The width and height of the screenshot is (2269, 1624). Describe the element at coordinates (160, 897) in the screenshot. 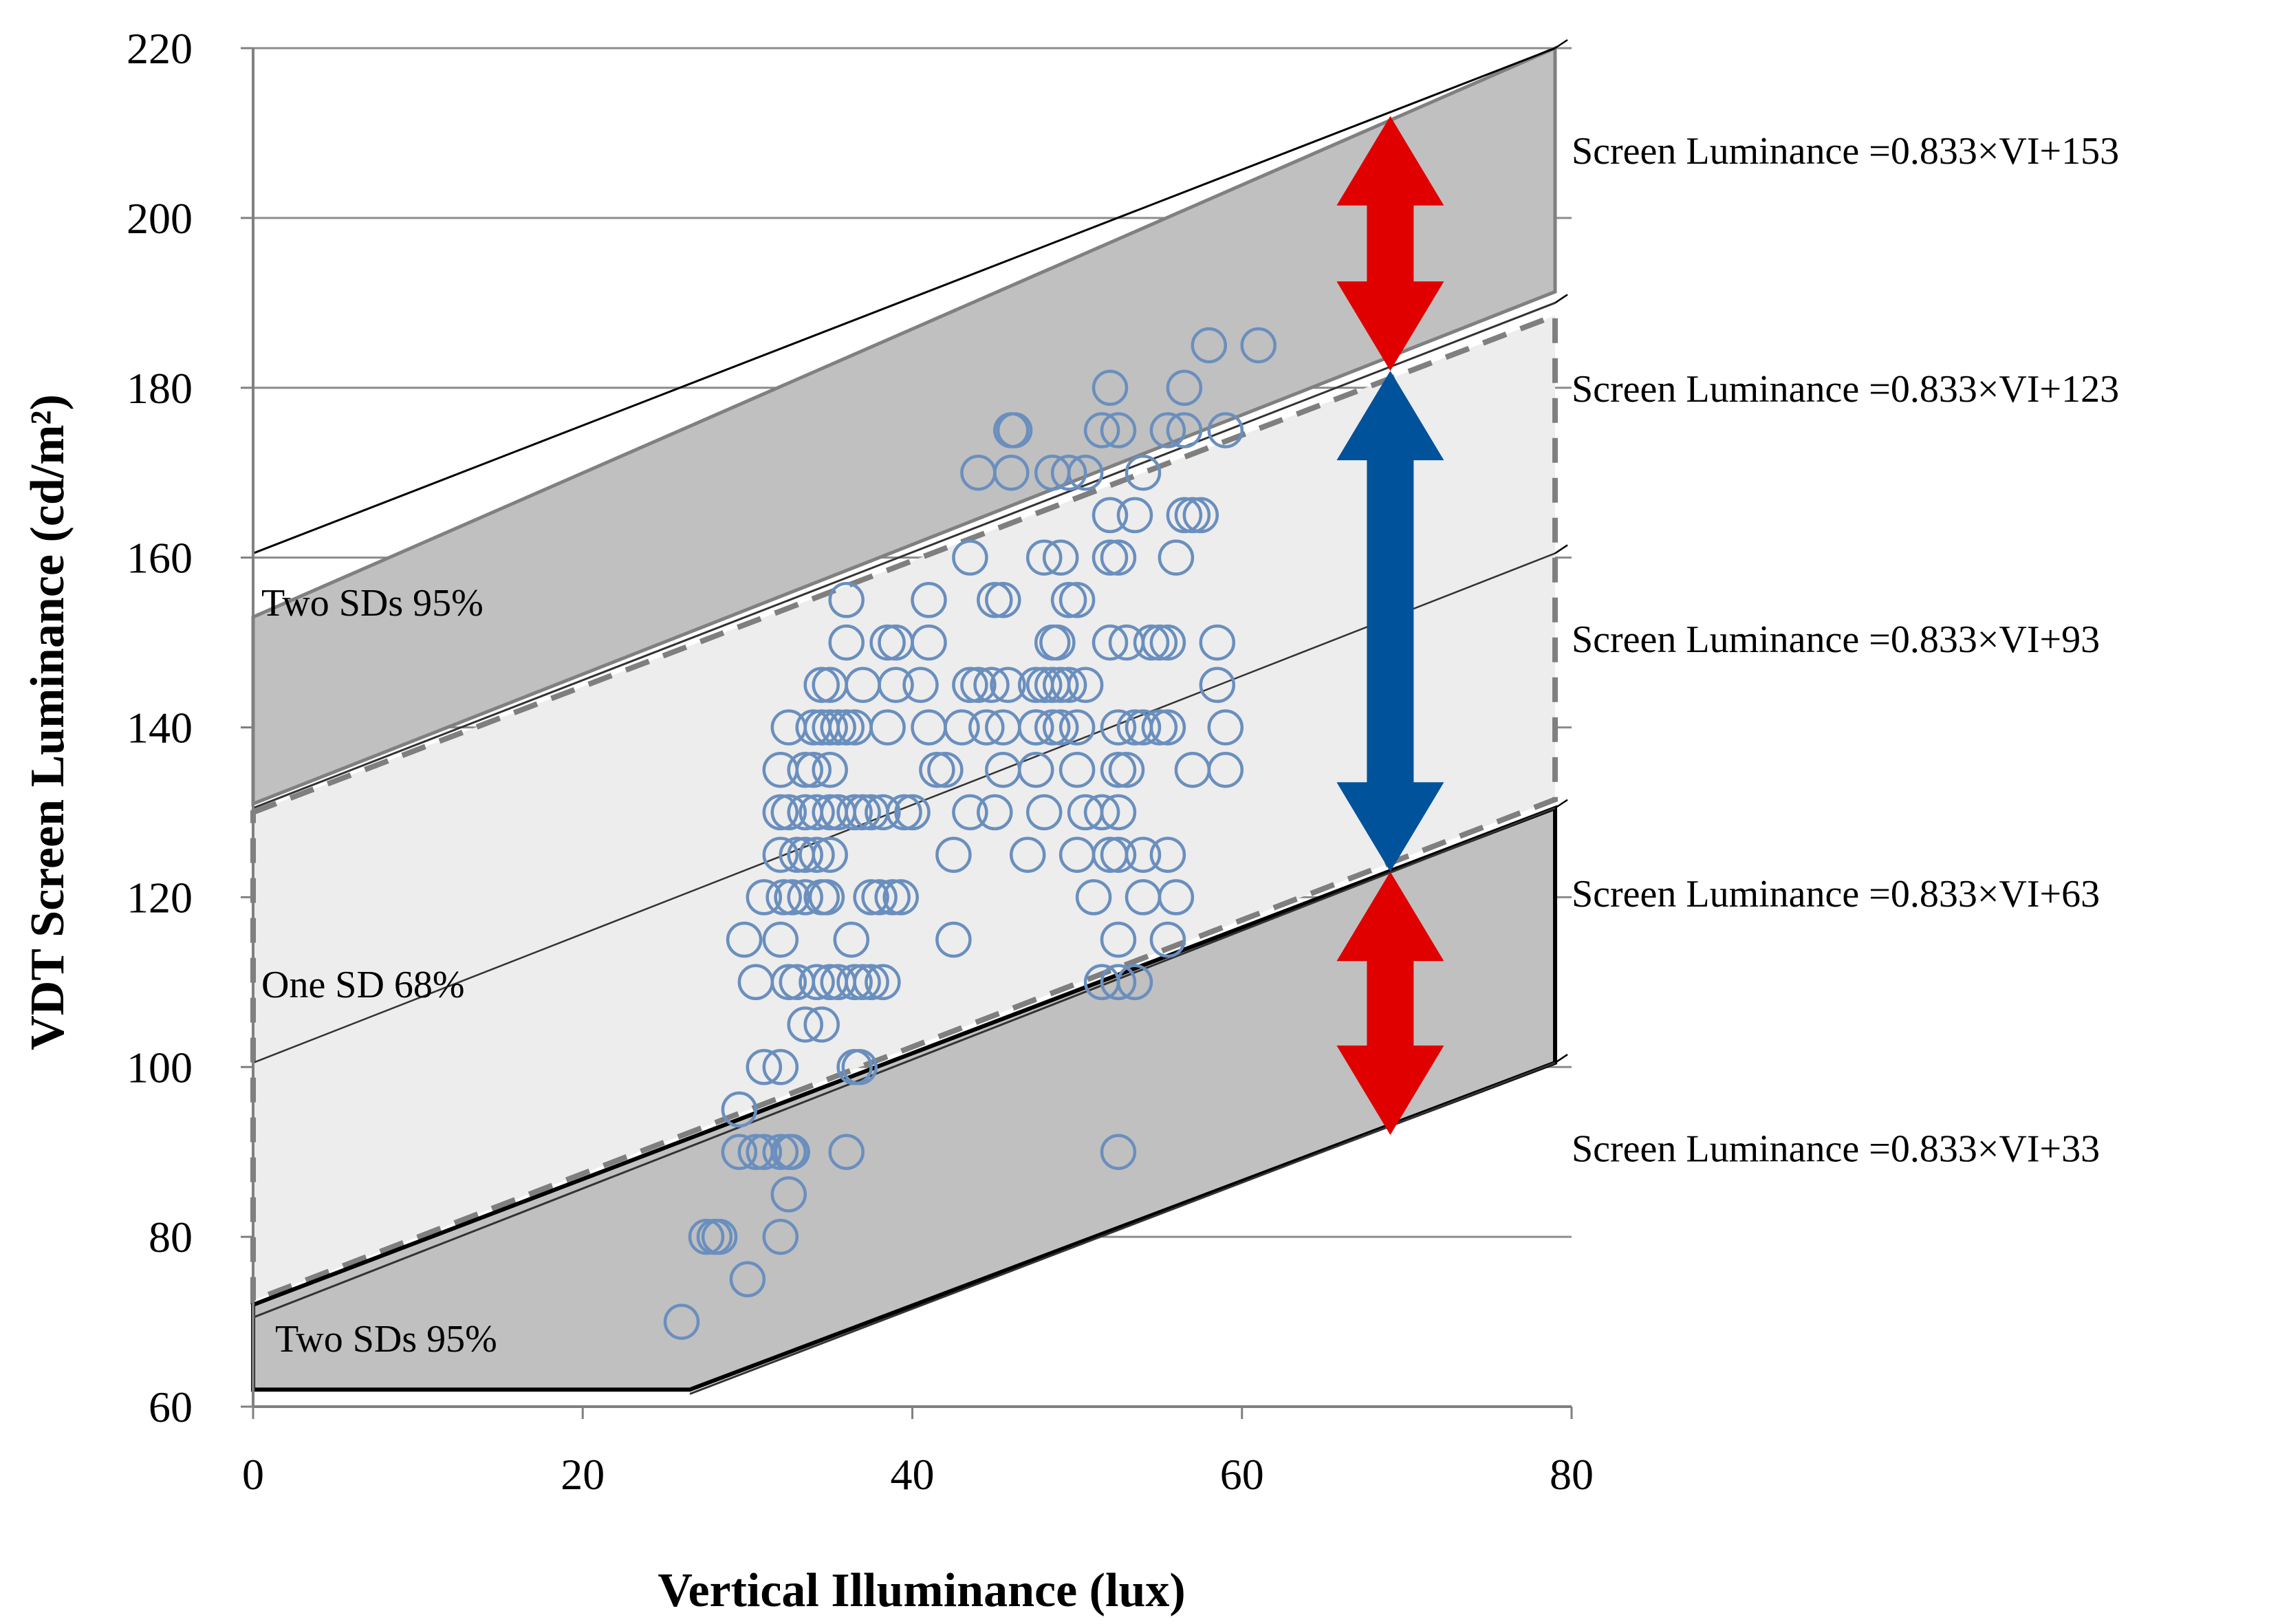

I see `y-tick-label: 120` at that location.